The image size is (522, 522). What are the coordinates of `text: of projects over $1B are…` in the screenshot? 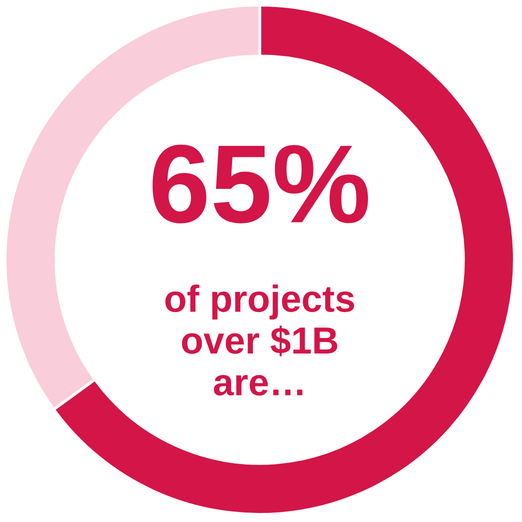 It's located at (259, 340).